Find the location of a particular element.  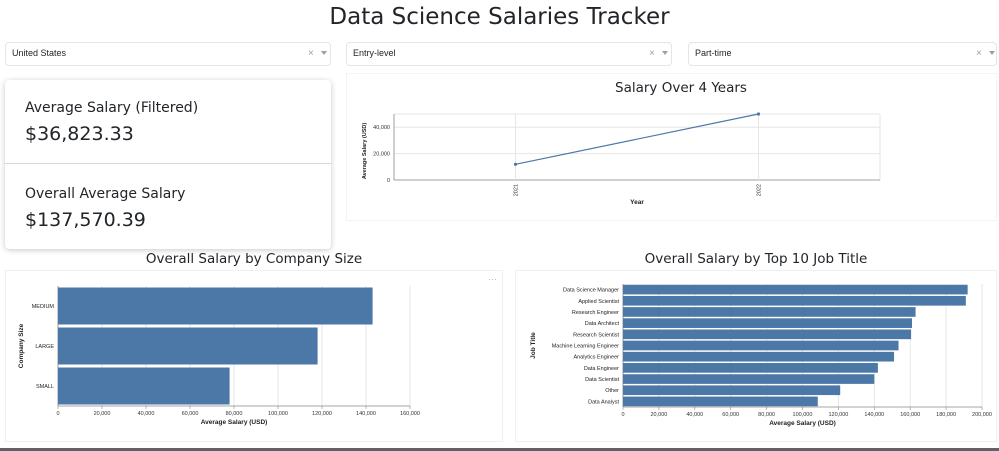

y-tick-label: Data Scientist is located at coordinates (602, 380).